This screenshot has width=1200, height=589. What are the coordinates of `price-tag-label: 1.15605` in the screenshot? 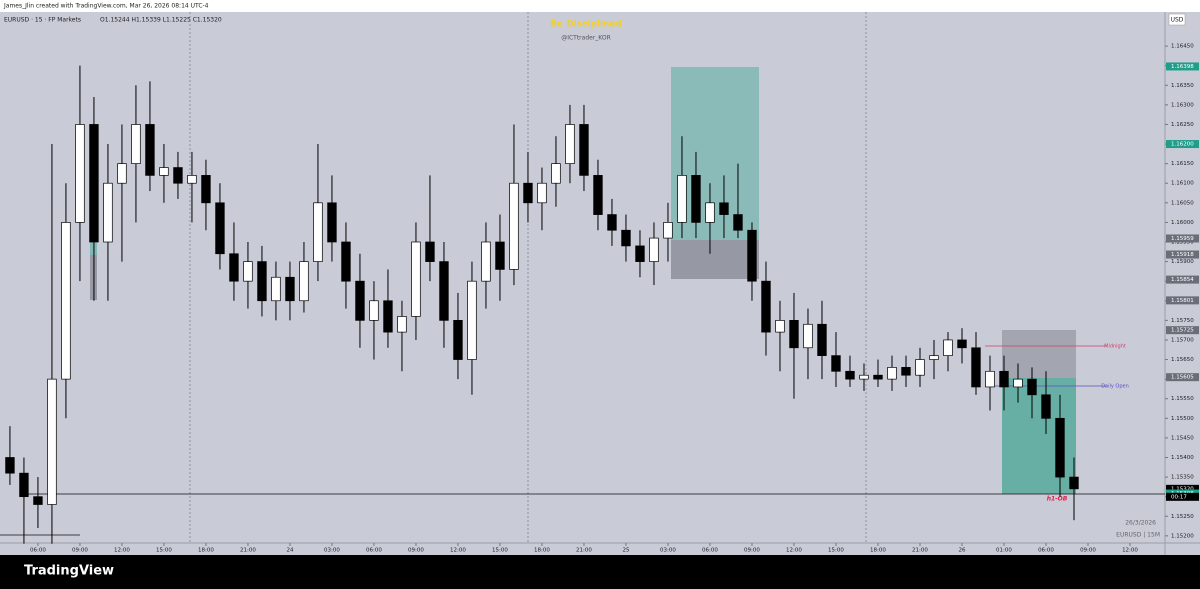 It's located at (1182, 378).